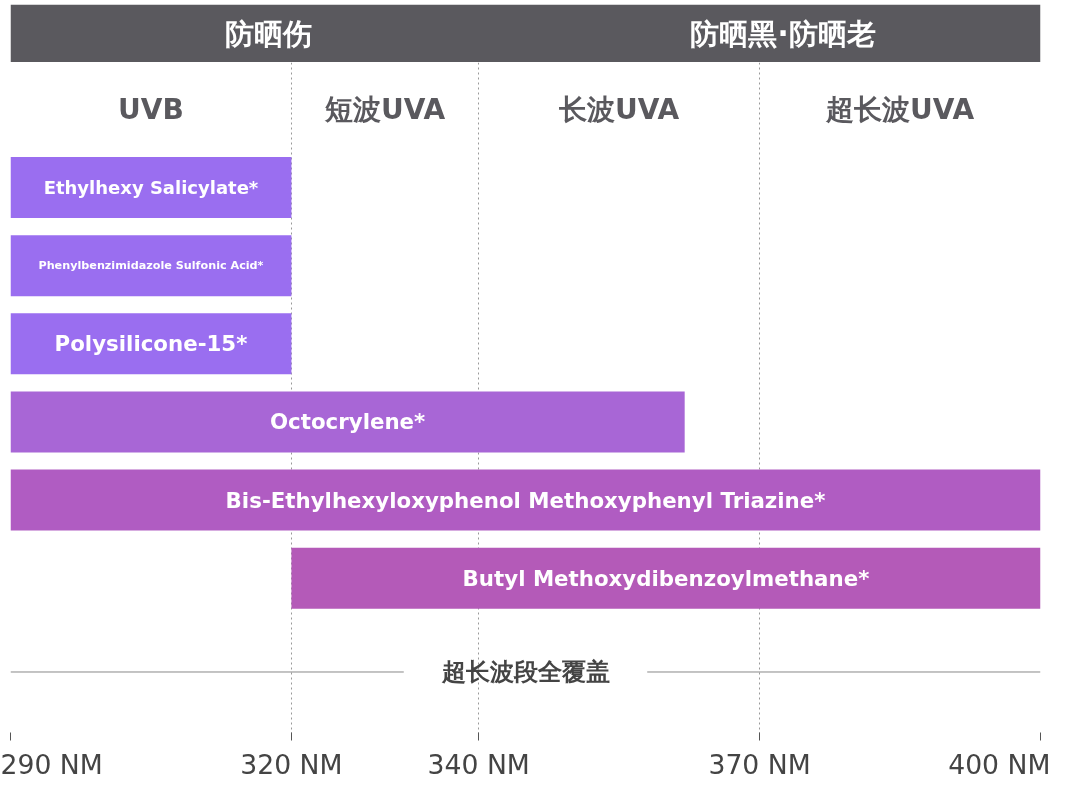 The height and width of the screenshot is (797, 1080). I want to click on x-tick-label: 370 NM, so click(759, 764).